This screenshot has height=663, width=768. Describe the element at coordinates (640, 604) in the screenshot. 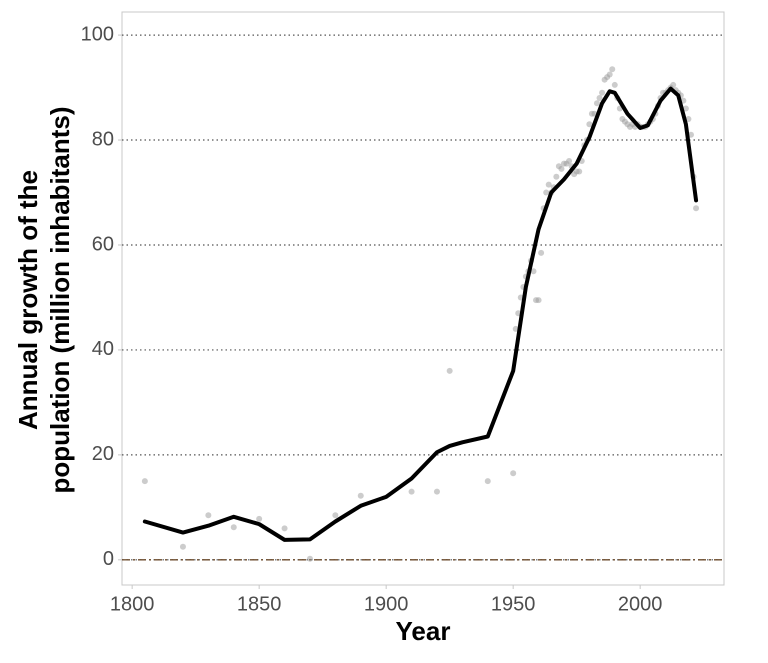

I see `x-tick-label: 2000` at that location.